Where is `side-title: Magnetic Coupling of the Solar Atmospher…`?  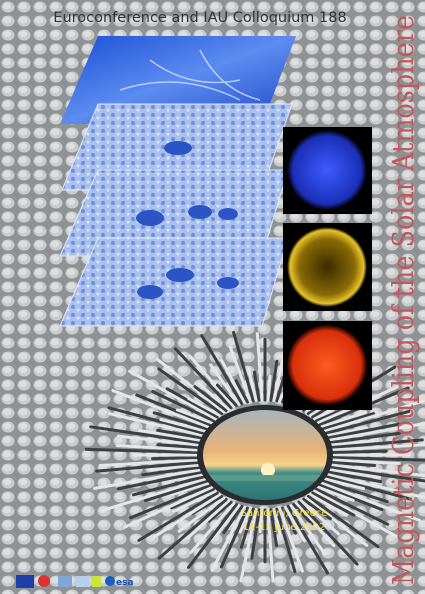
side-title: Magnetic Coupling of the Solar Atmospher… is located at coordinates (403, 300).